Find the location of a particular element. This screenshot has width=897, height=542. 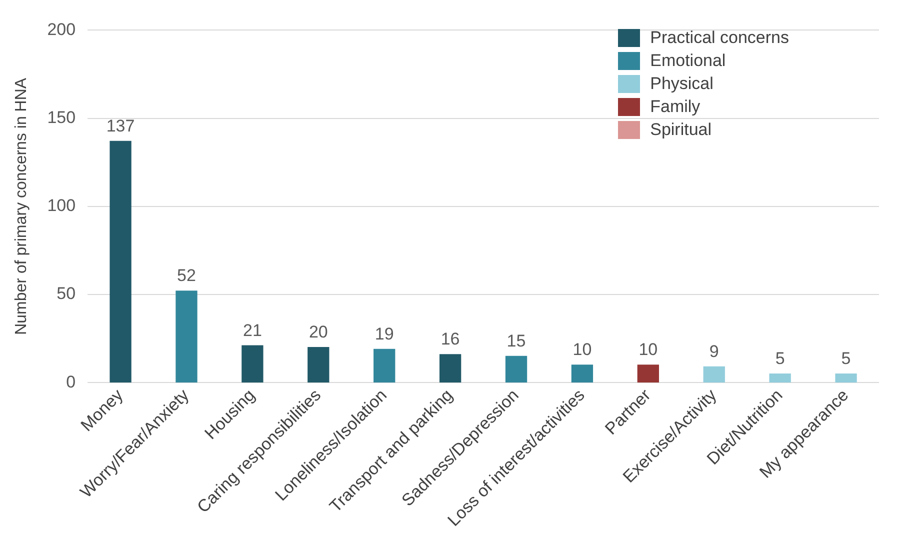

data-label: 137 is located at coordinates (120, 126).